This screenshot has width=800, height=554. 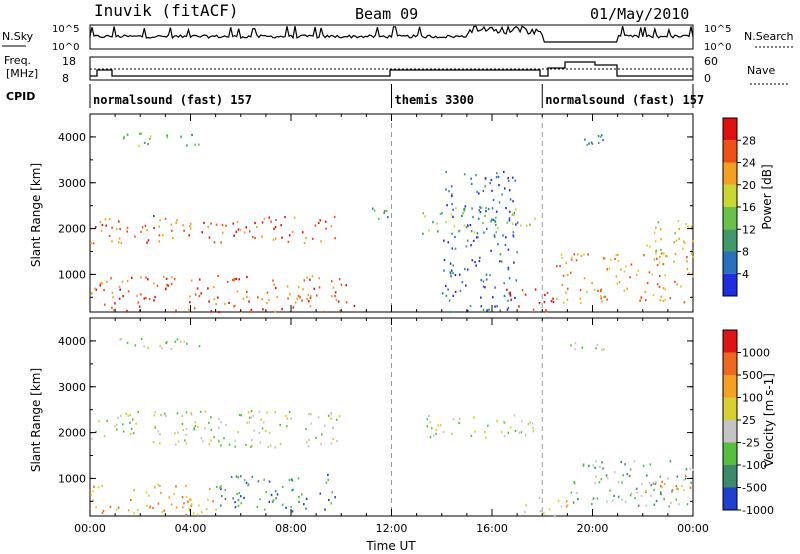 What do you see at coordinates (730, 284) in the screenshot?
I see `colorbar-cell` at bounding box center [730, 284].